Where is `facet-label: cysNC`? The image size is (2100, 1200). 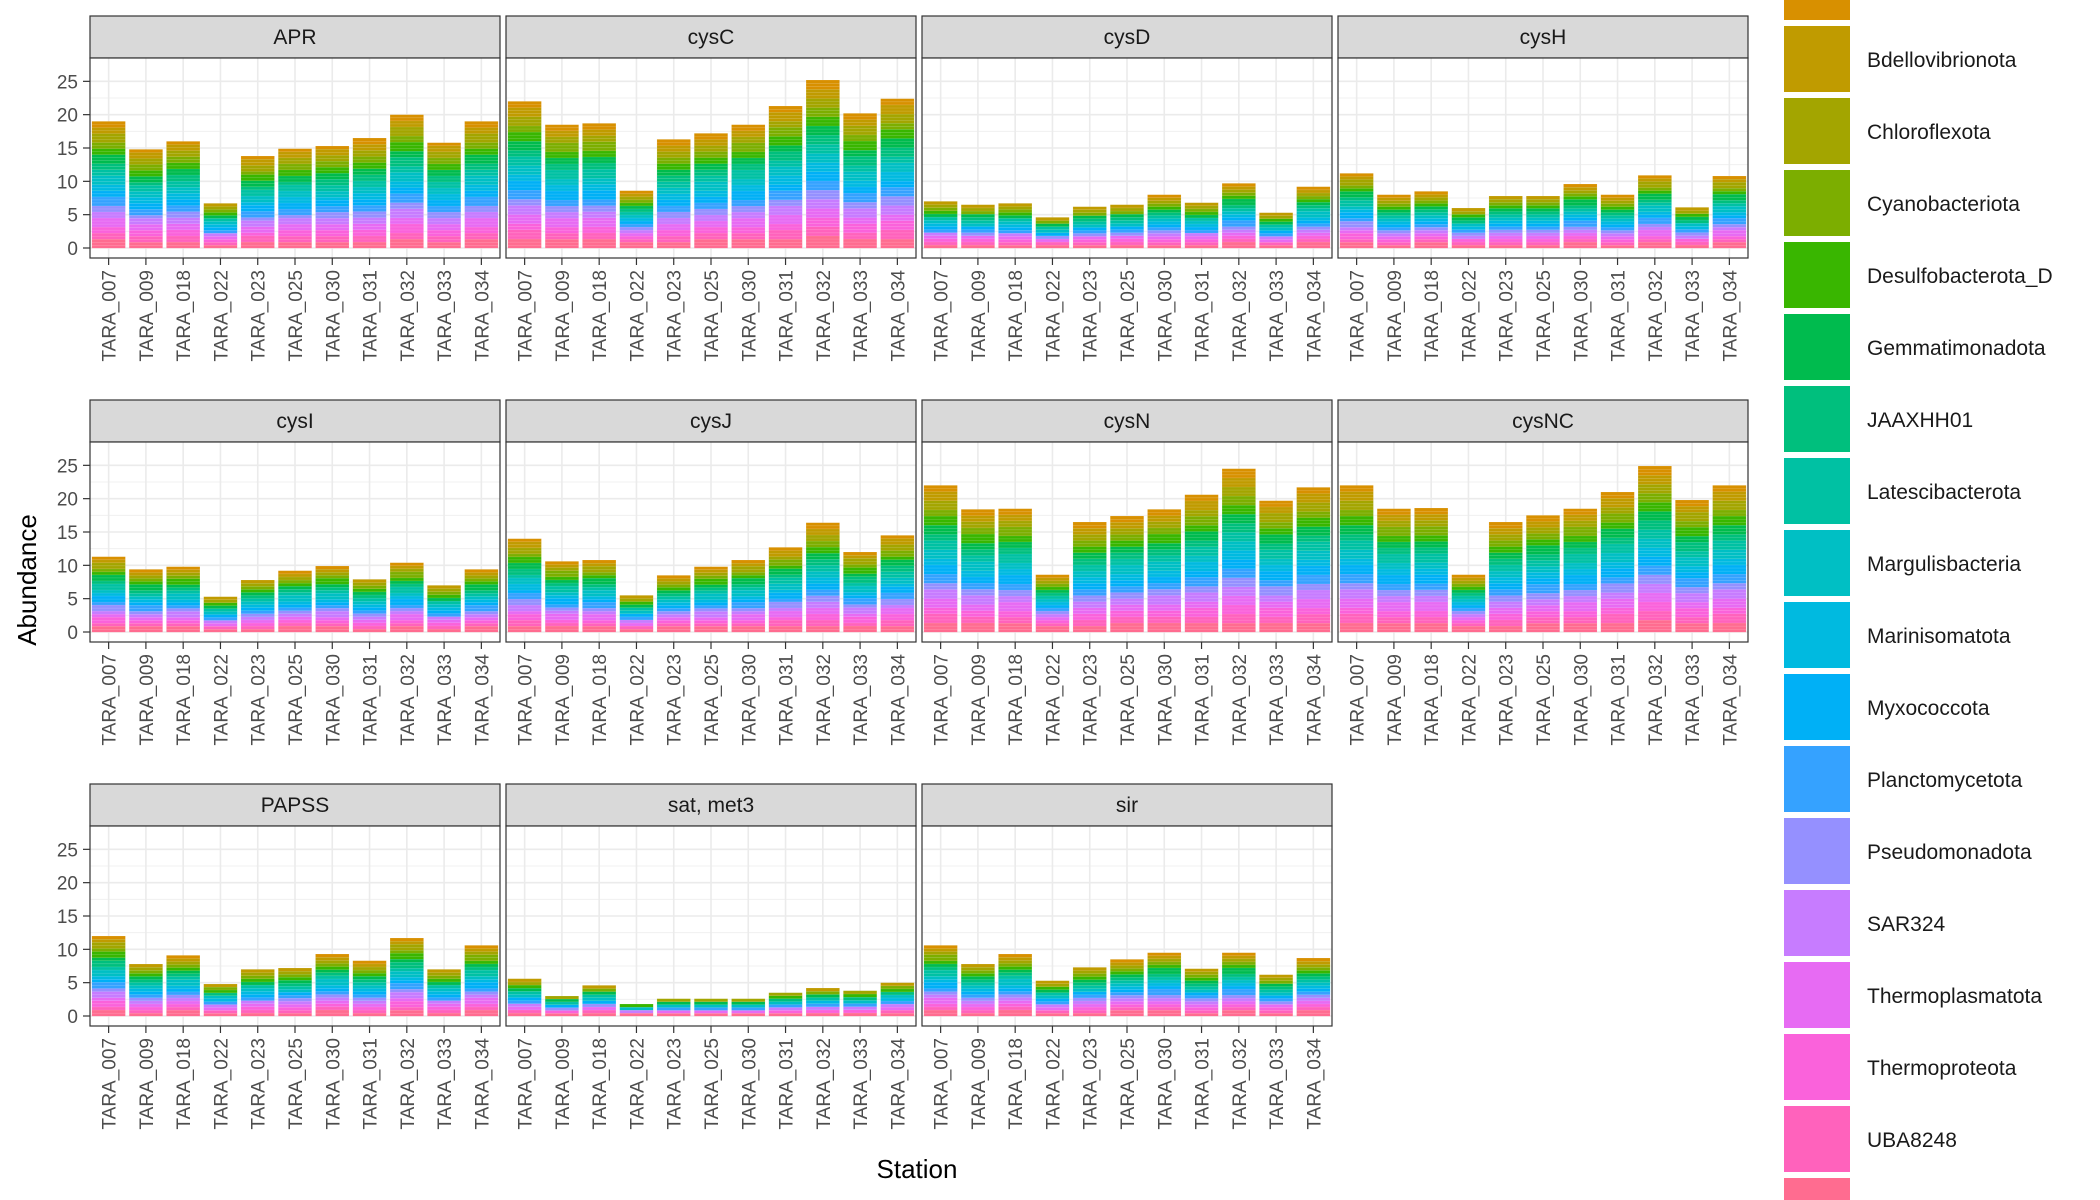
facet-label: cysNC is located at coordinates (1543, 421).